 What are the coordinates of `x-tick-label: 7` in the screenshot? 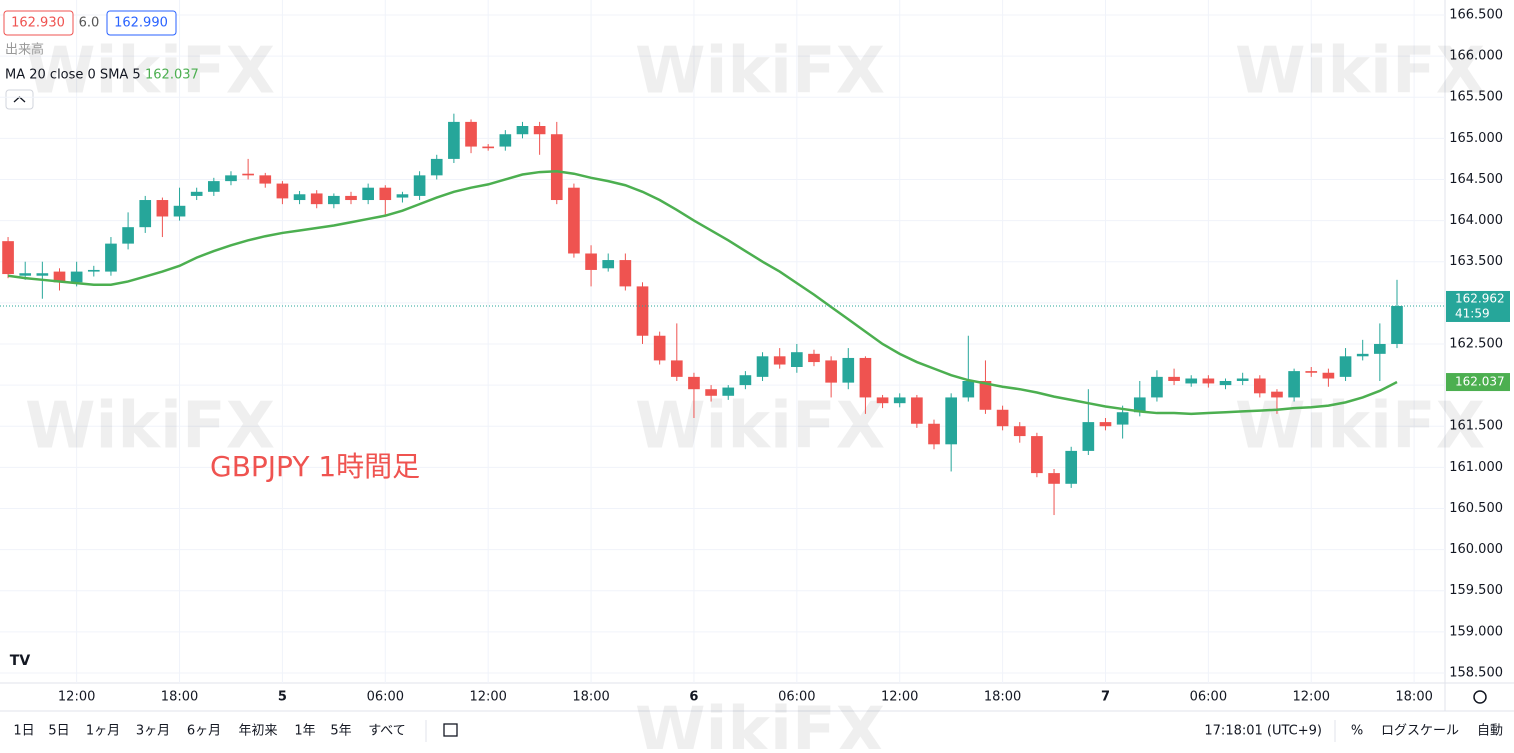 It's located at (1105, 697).